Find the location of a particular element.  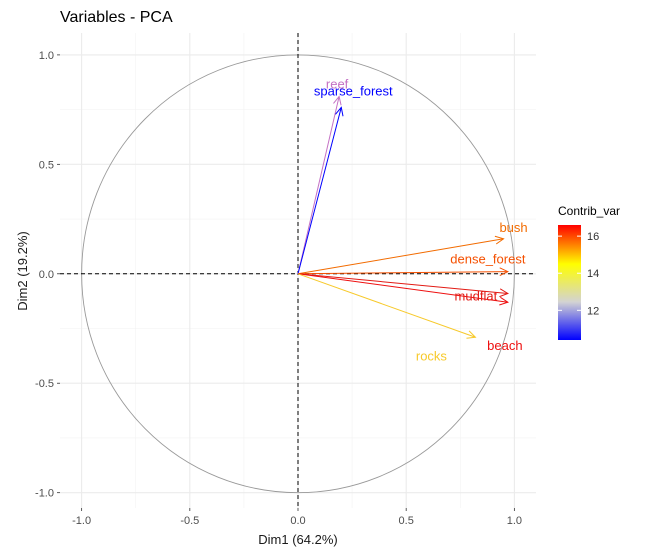

arrow-mudflat is located at coordinates (403, 285).